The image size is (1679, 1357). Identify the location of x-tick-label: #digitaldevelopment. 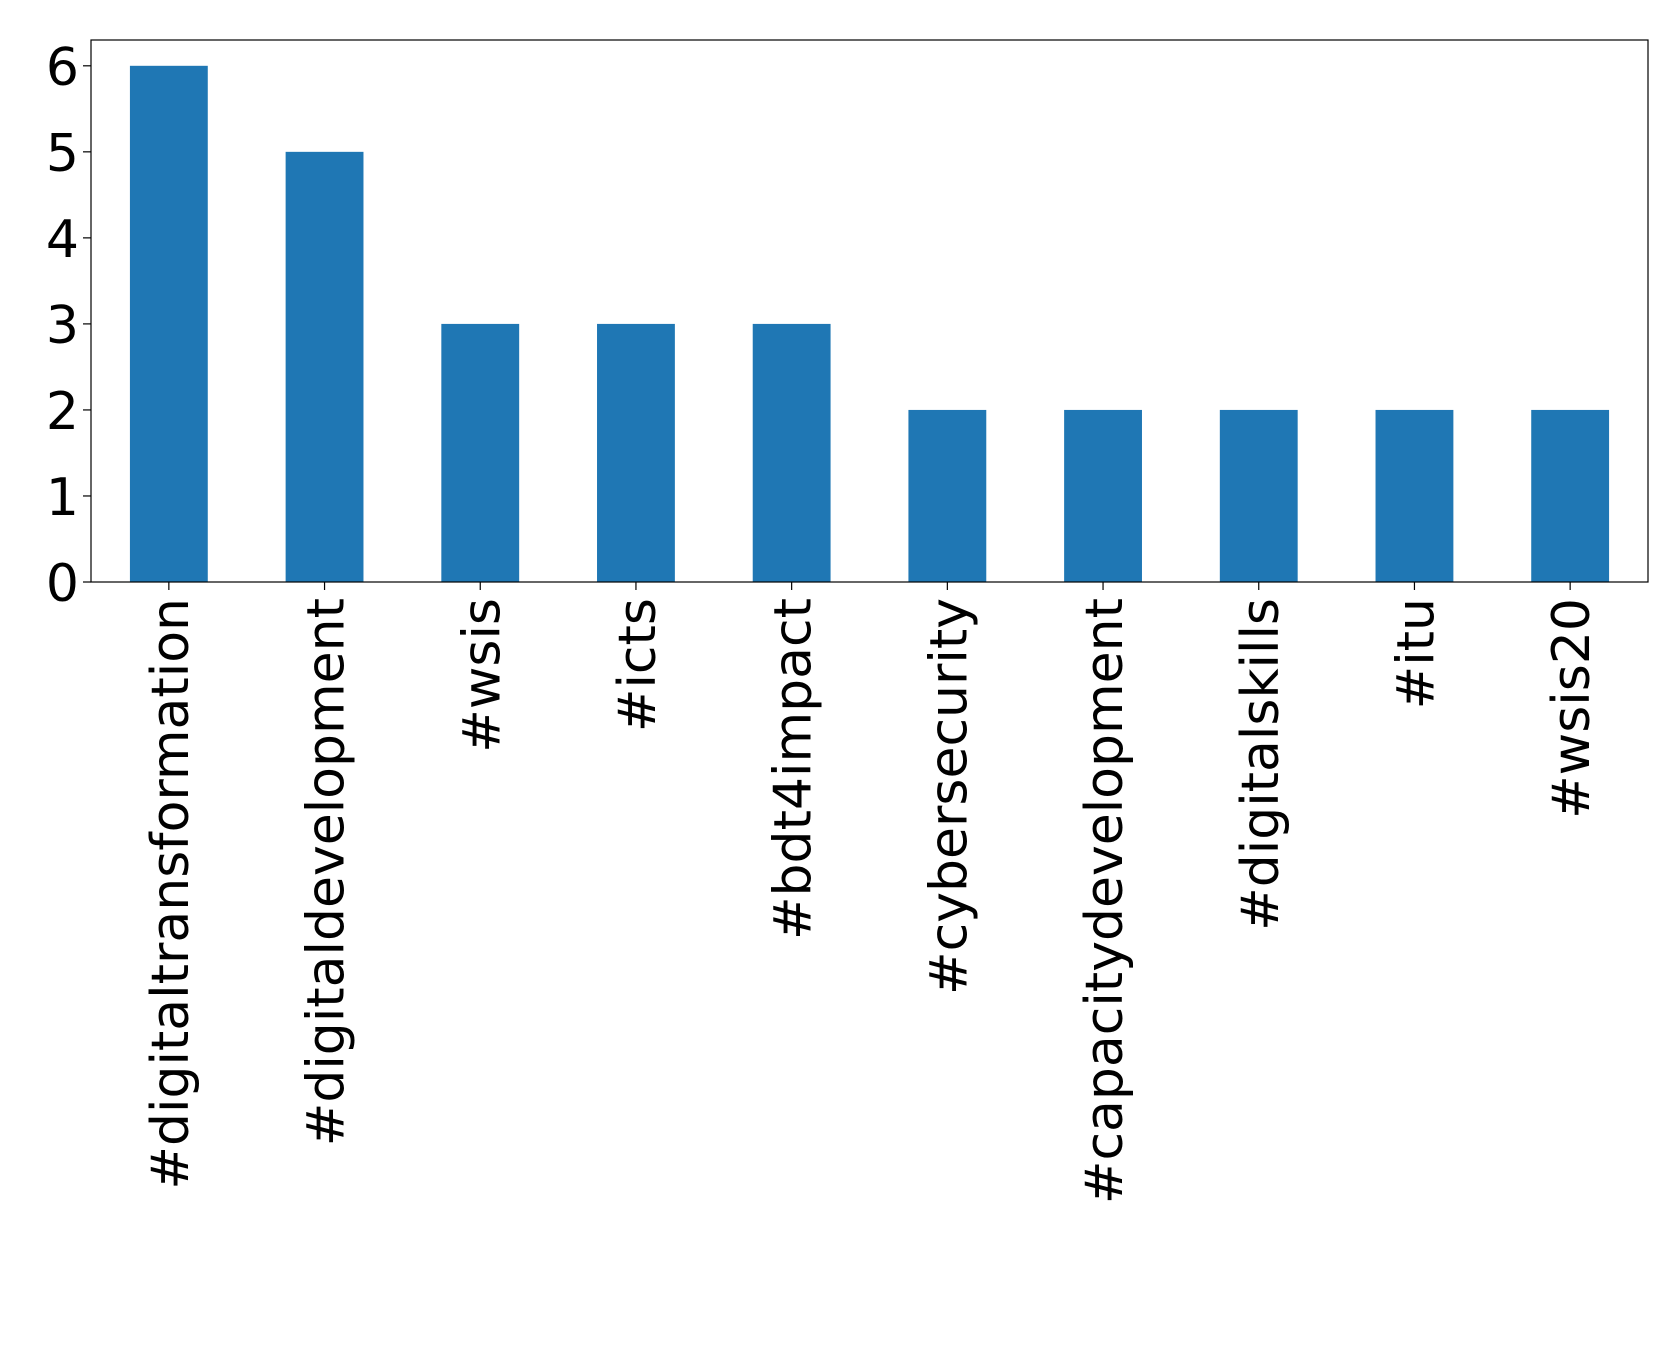
(327, 872).